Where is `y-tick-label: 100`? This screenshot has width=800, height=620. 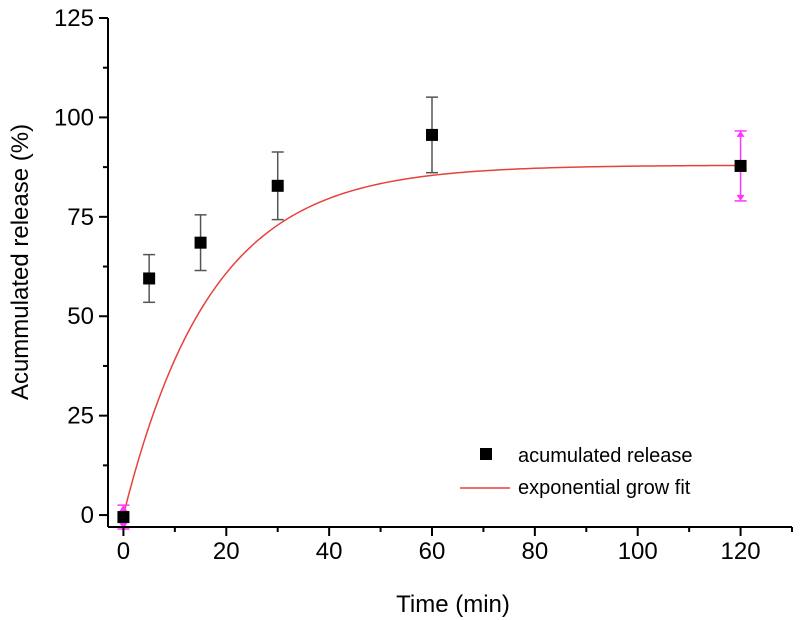 y-tick-label: 100 is located at coordinates (74, 117).